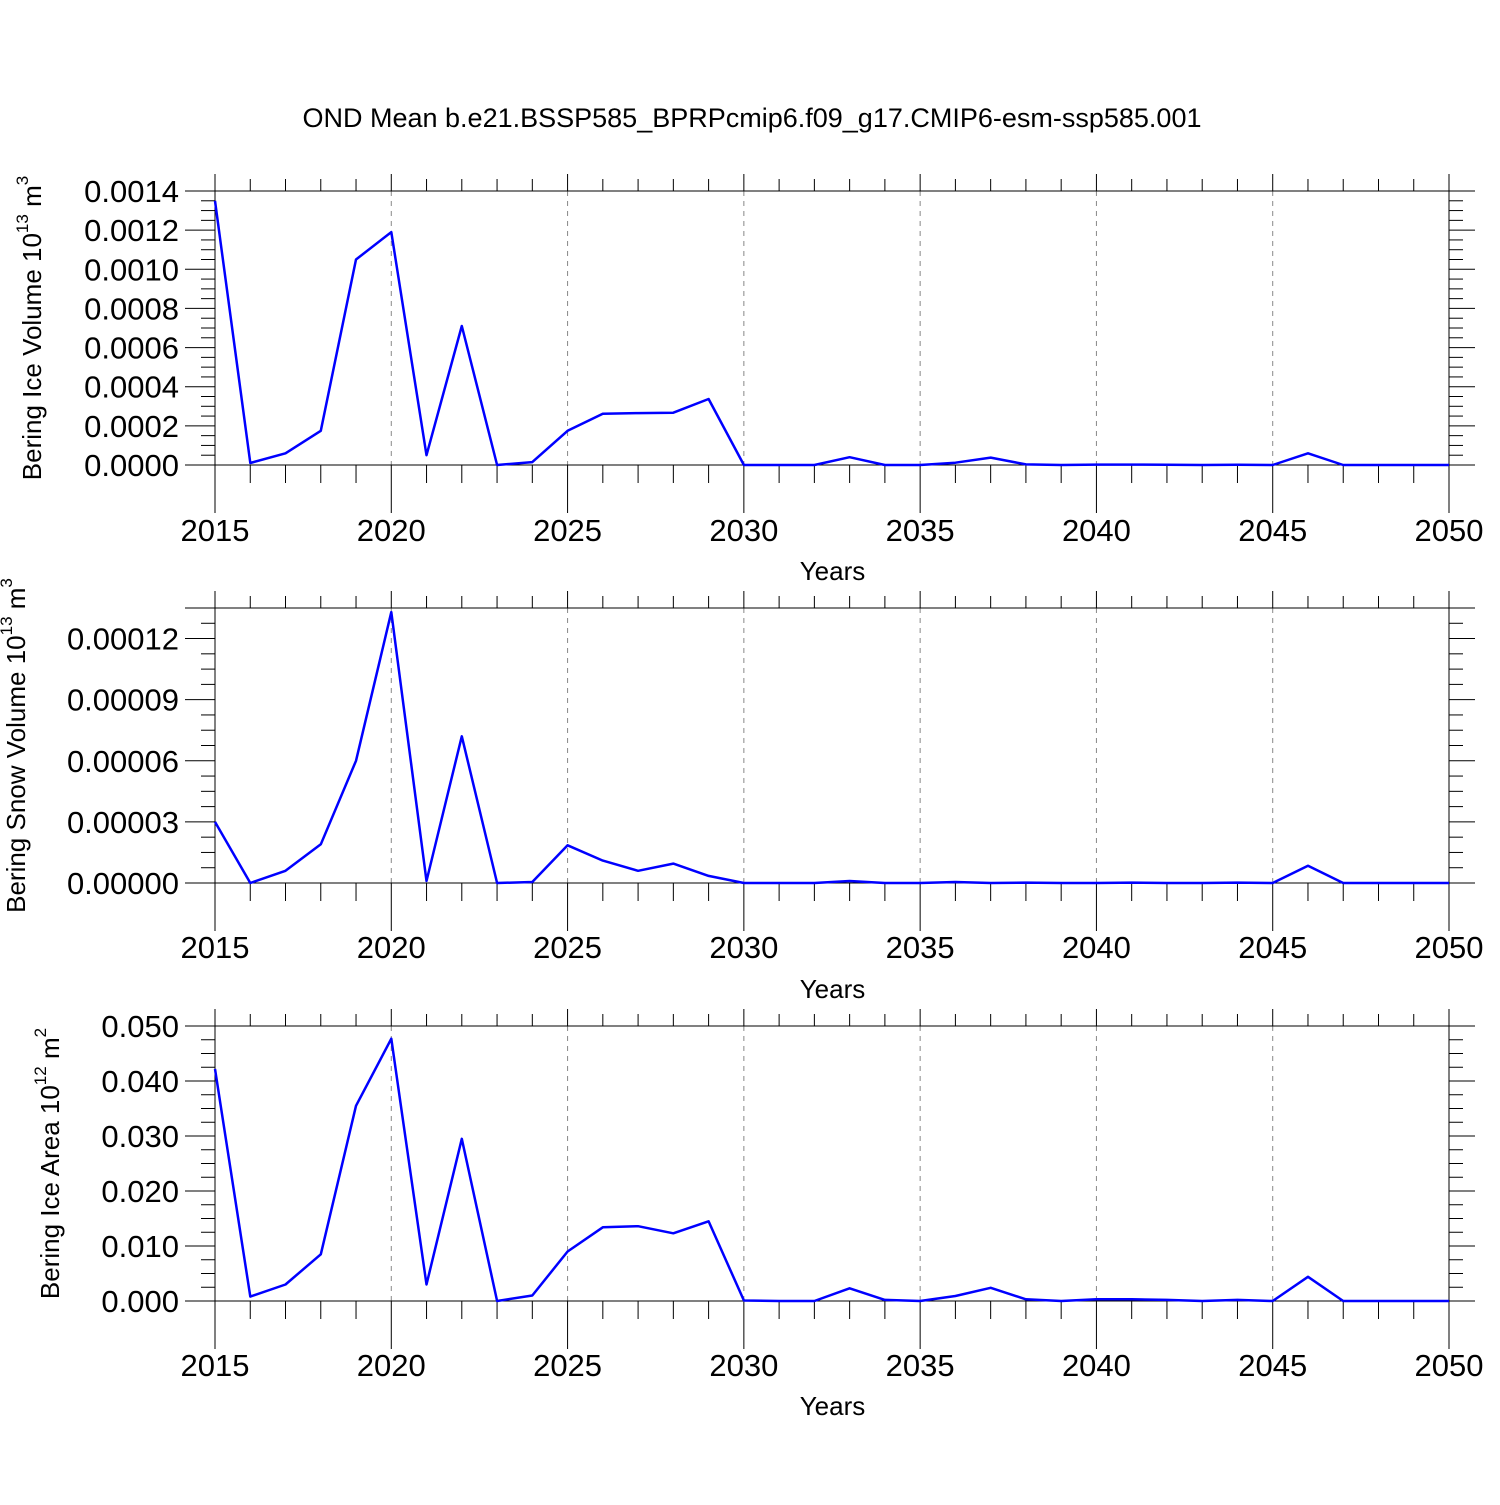 The width and height of the screenshot is (1500, 1505). I want to click on y-tick-label: 0.00006, so click(123, 761).